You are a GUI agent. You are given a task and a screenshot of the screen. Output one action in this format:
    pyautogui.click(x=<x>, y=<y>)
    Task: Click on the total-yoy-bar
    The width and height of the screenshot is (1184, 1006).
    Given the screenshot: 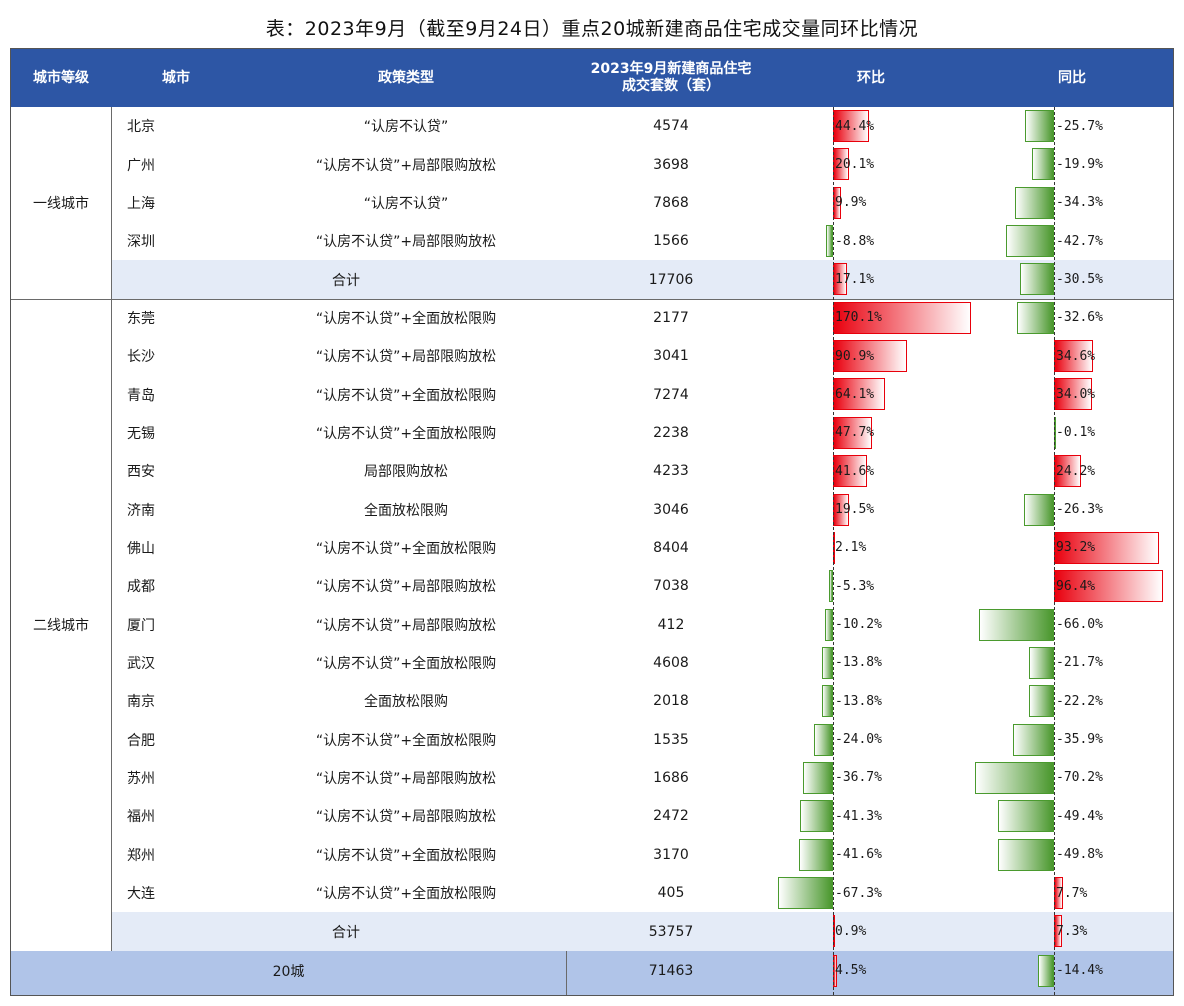 What is the action you would take?
    pyautogui.click(x=1045, y=970)
    